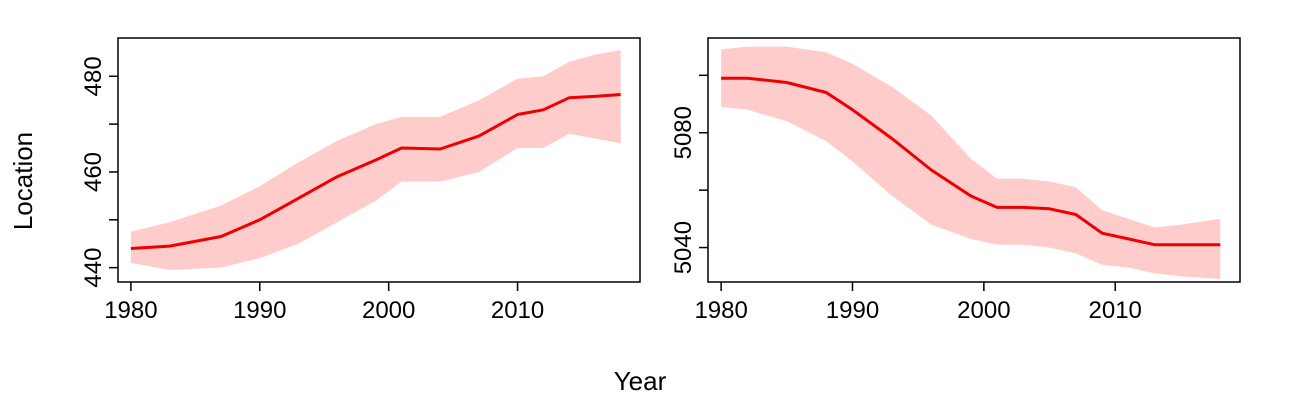 The image size is (1300, 400). What do you see at coordinates (375, 171) in the screenshot?
I see `series-line` at bounding box center [375, 171].